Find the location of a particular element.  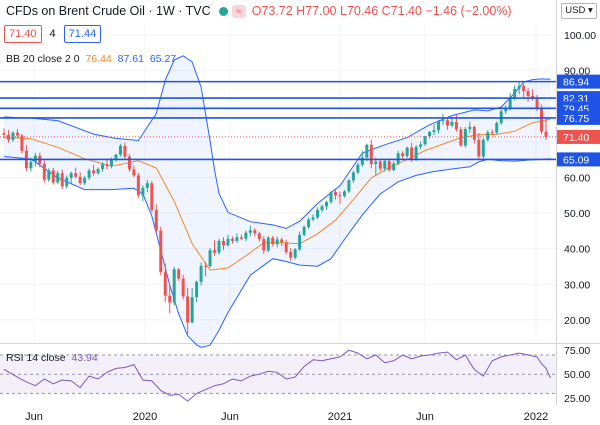

price-tick-label: 50.00 is located at coordinates (577, 214).